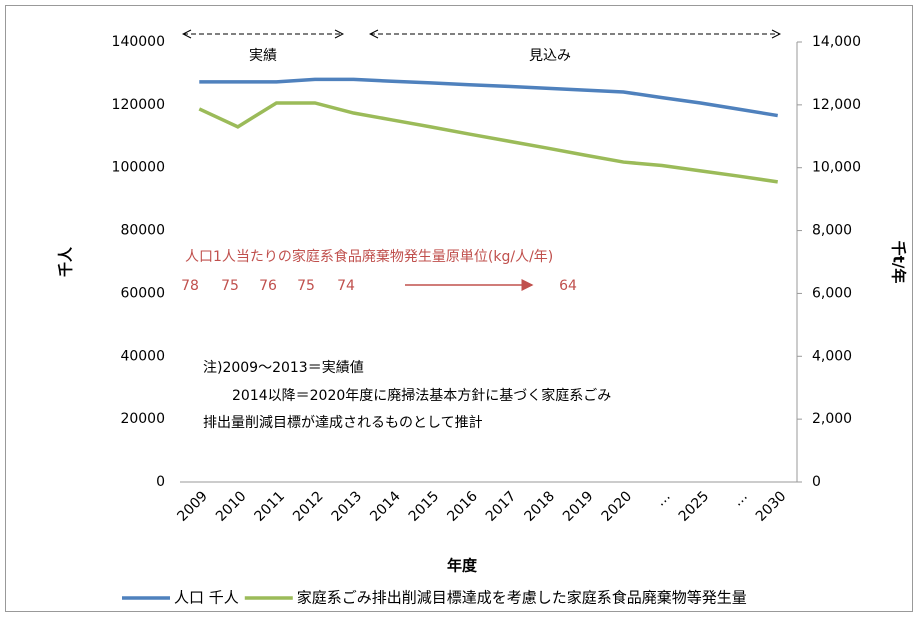 The width and height of the screenshot is (923, 624). What do you see at coordinates (568, 286) in the screenshot?
I see `per-capita-value: 64` at bounding box center [568, 286].